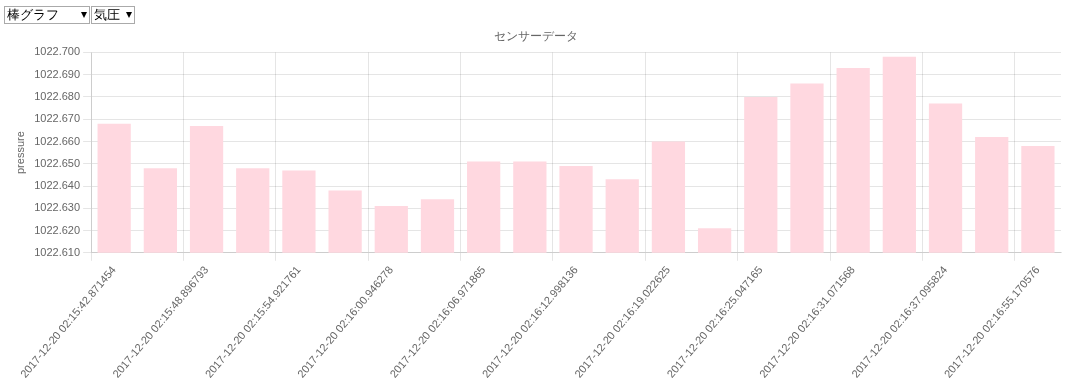  I want to click on y-axis-title: pressure, so click(19, 152).